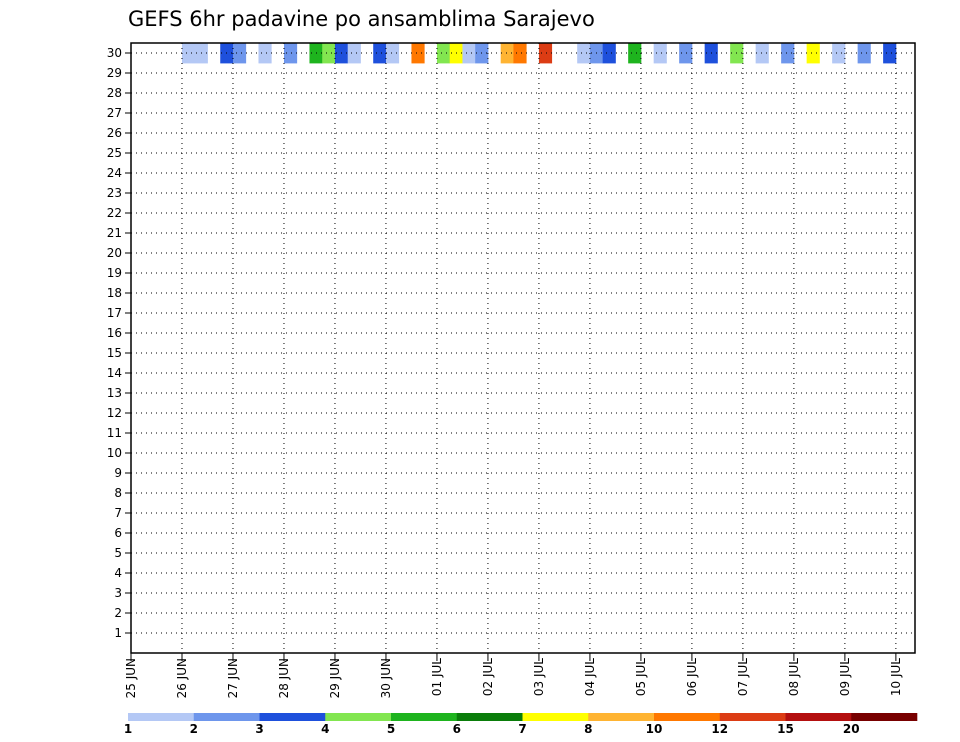 This screenshot has width=960, height=742. What do you see at coordinates (114, 133) in the screenshot?
I see `y-tick-label: 26` at bounding box center [114, 133].